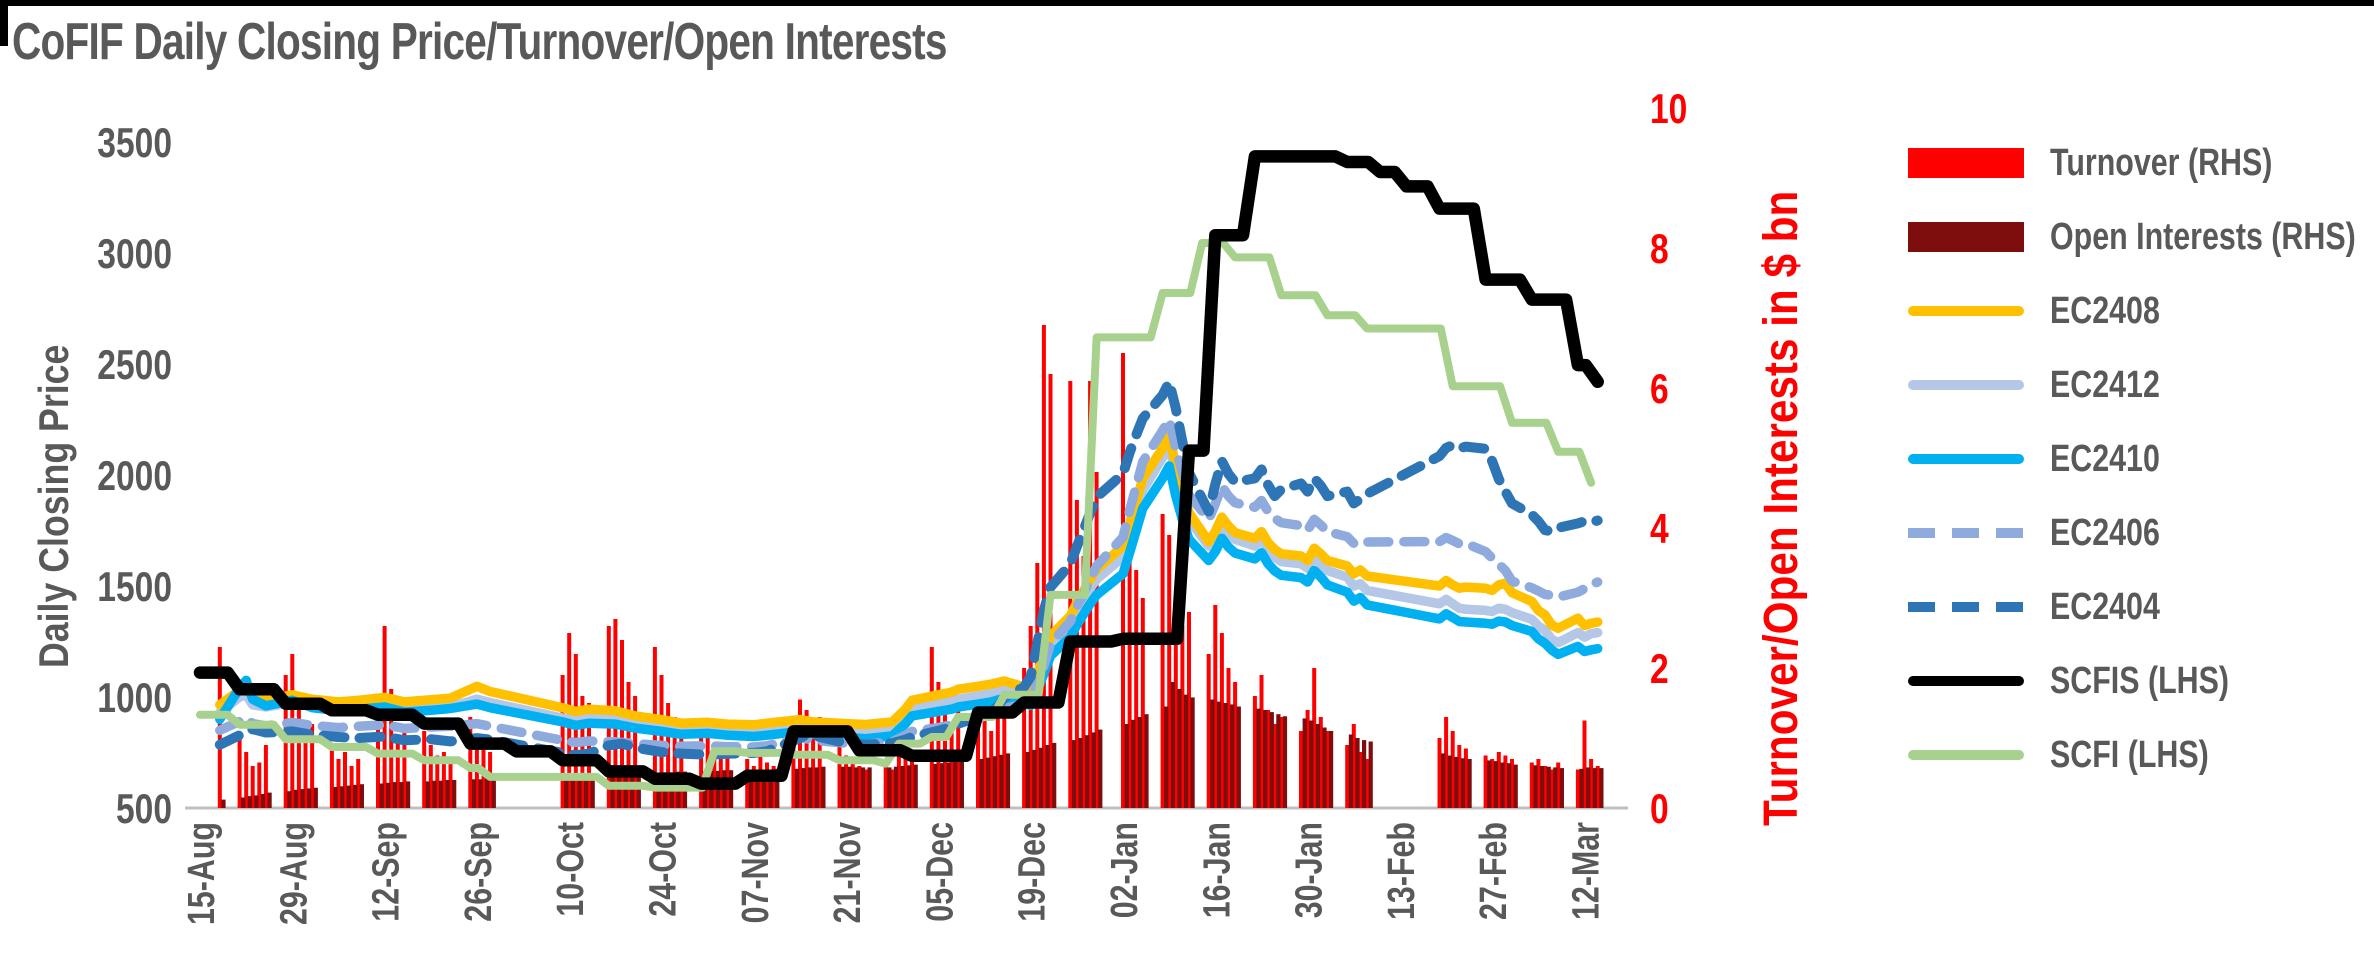  Describe the element at coordinates (134, 255) in the screenshot. I see `left-axis-tick-3000: 3000` at that location.